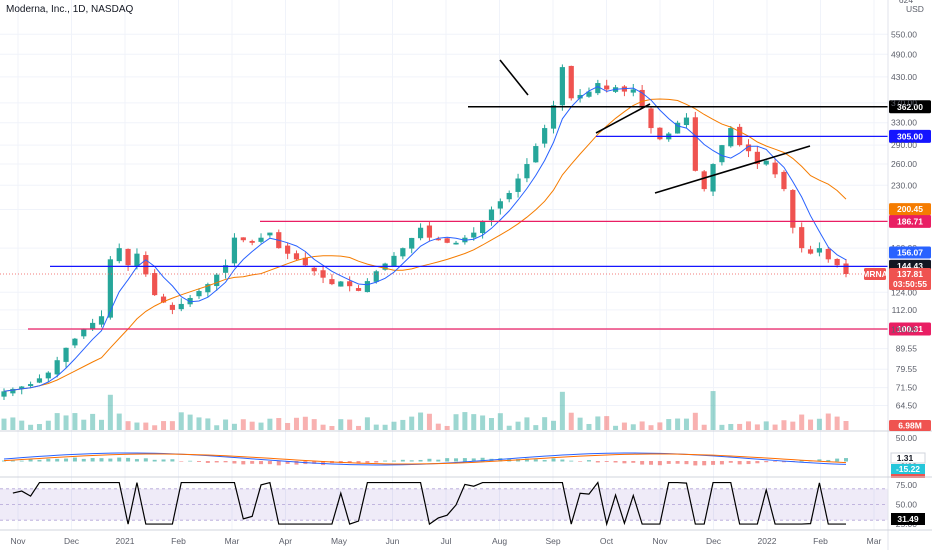 The width and height of the screenshot is (932, 555). I want to click on macd-histogram-bar, so click(296, 463).